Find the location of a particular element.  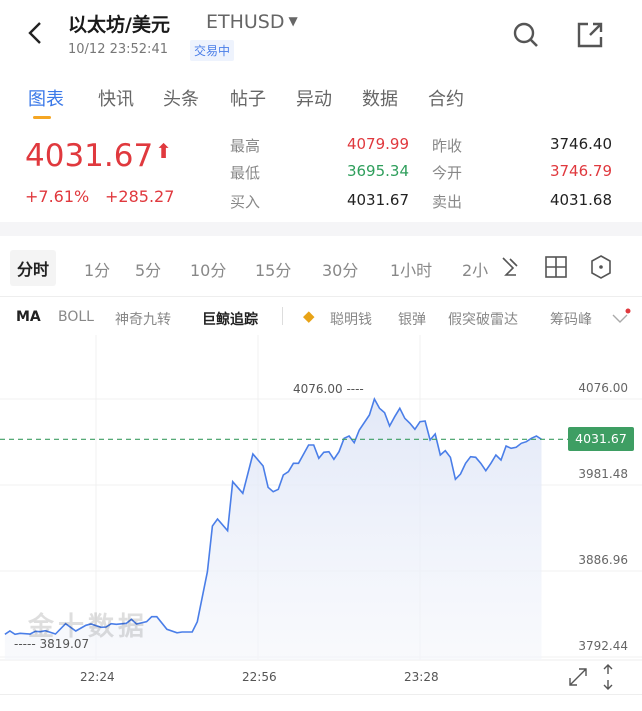

stat-value: 4079.99 is located at coordinates (377, 144).